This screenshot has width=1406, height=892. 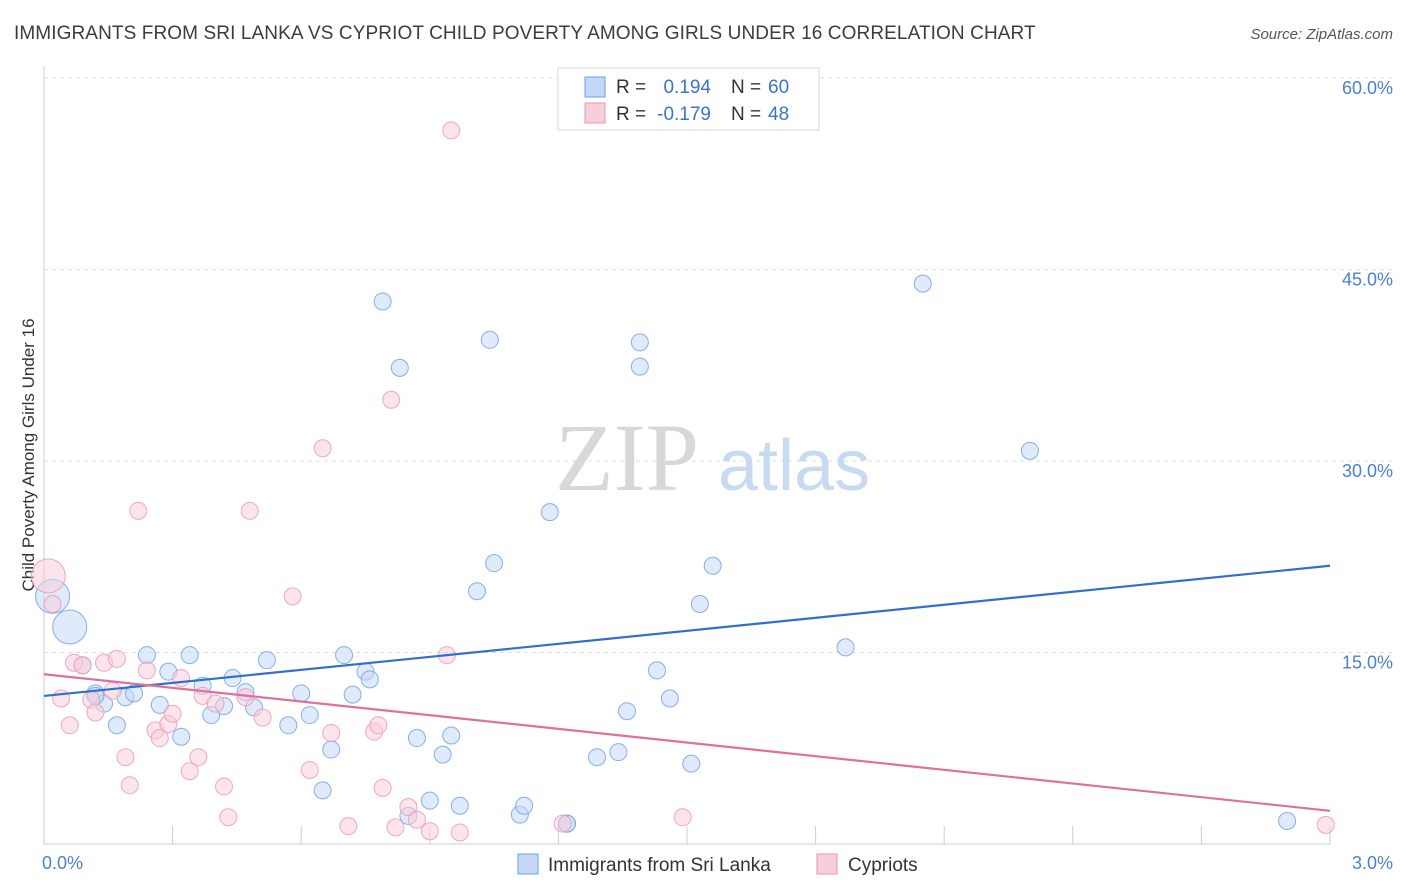 I want to click on legend-r-label-2: R =, so click(x=631, y=114).